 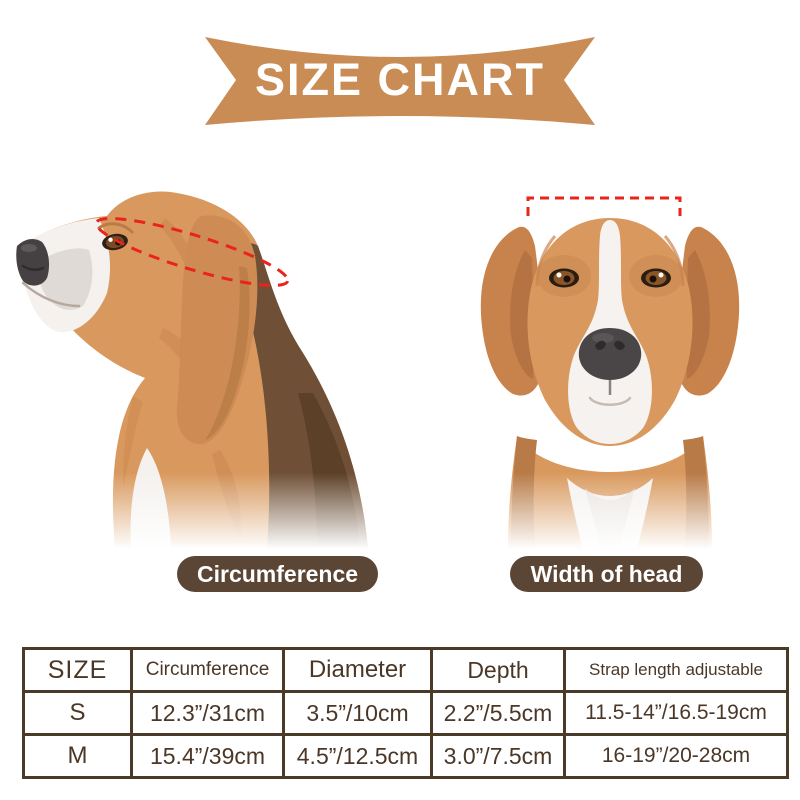 I want to click on banner-title: SIZE CHART, so click(x=400, y=79).